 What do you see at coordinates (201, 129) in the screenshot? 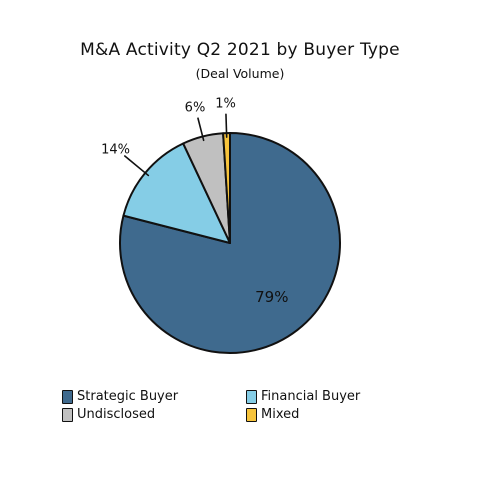
I see `leader-line-undisclosed` at bounding box center [201, 129].